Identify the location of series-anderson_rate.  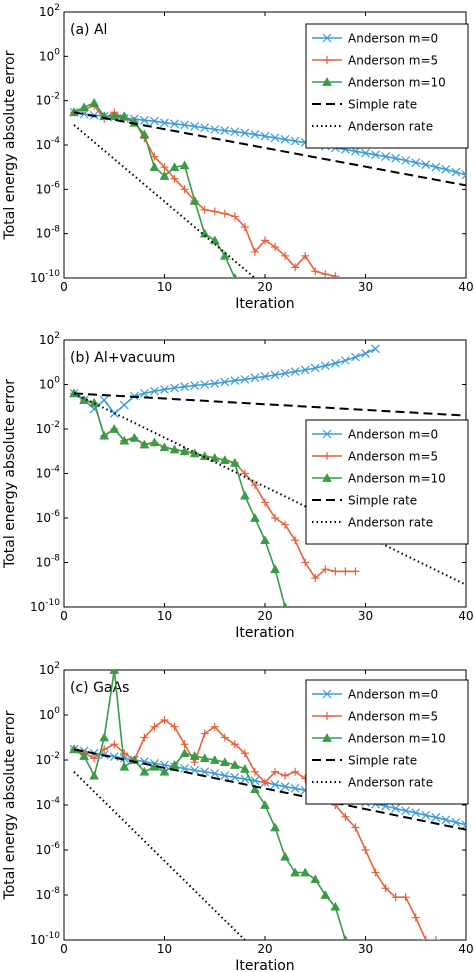
(159, 855).